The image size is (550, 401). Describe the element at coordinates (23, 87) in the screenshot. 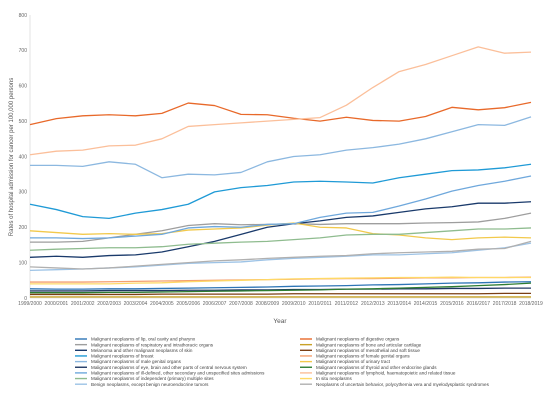

I see `y-tick-label: 600` at that location.